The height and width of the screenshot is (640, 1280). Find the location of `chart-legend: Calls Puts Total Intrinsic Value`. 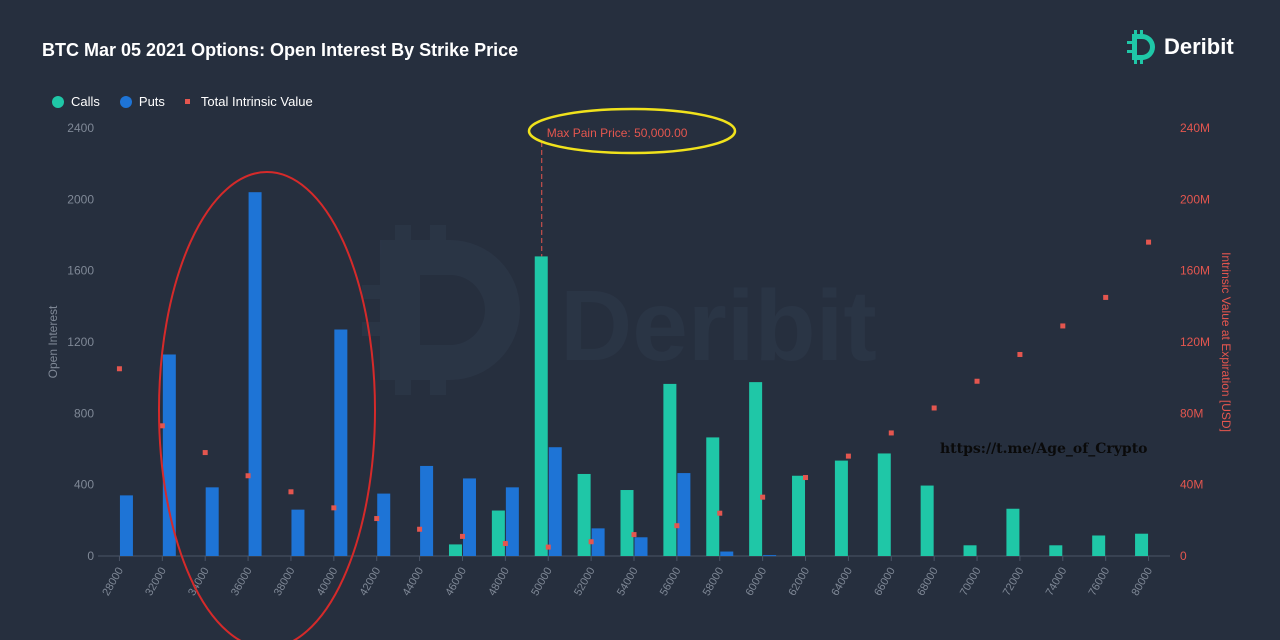

chart-legend: Calls Puts Total Intrinsic Value is located at coordinates (182, 101).